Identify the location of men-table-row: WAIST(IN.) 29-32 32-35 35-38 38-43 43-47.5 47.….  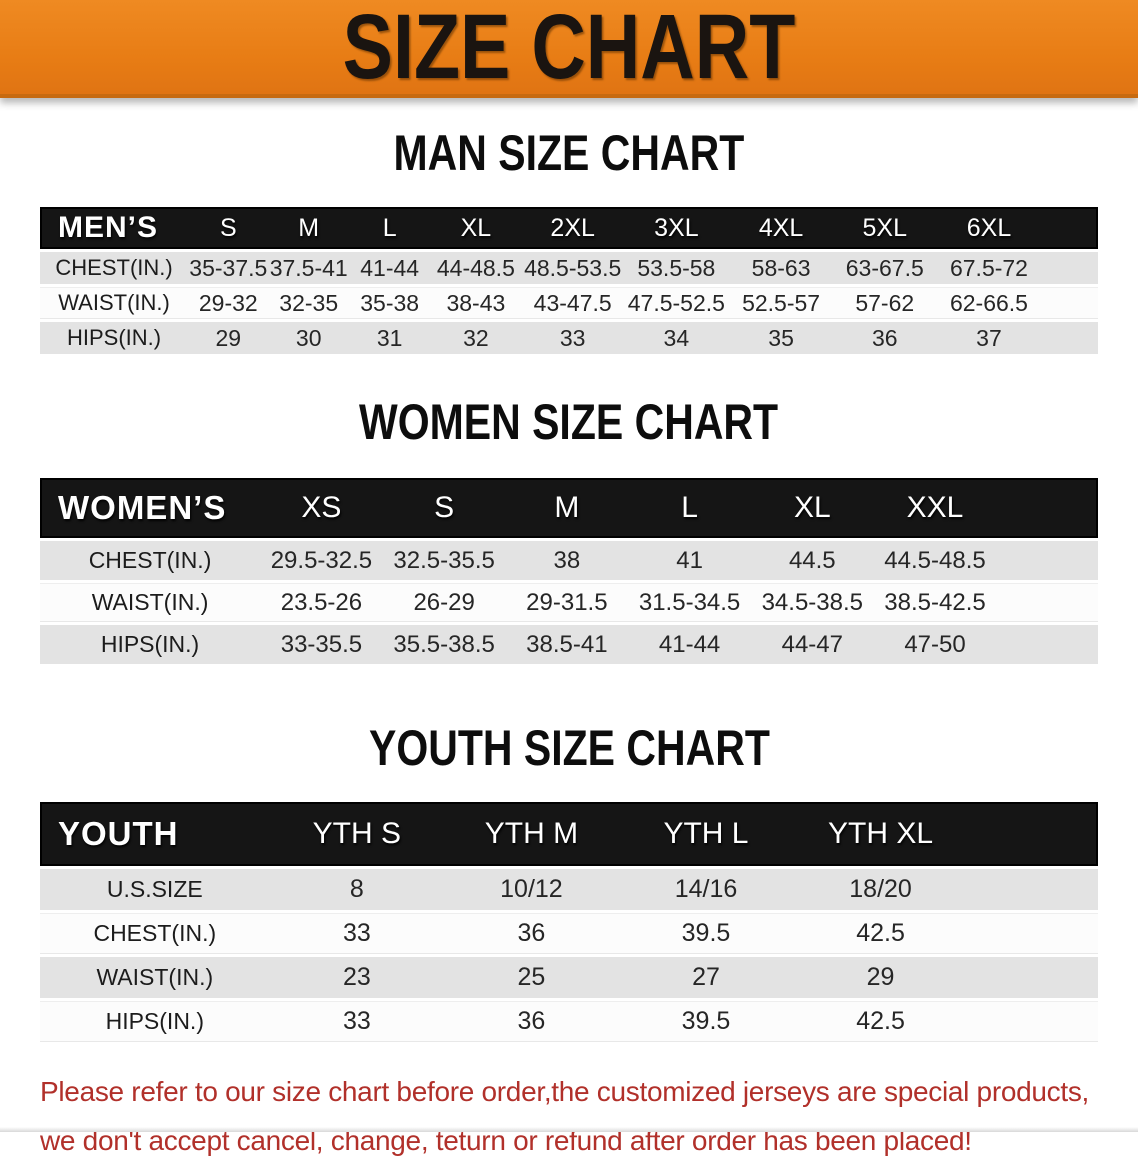
(569, 303).